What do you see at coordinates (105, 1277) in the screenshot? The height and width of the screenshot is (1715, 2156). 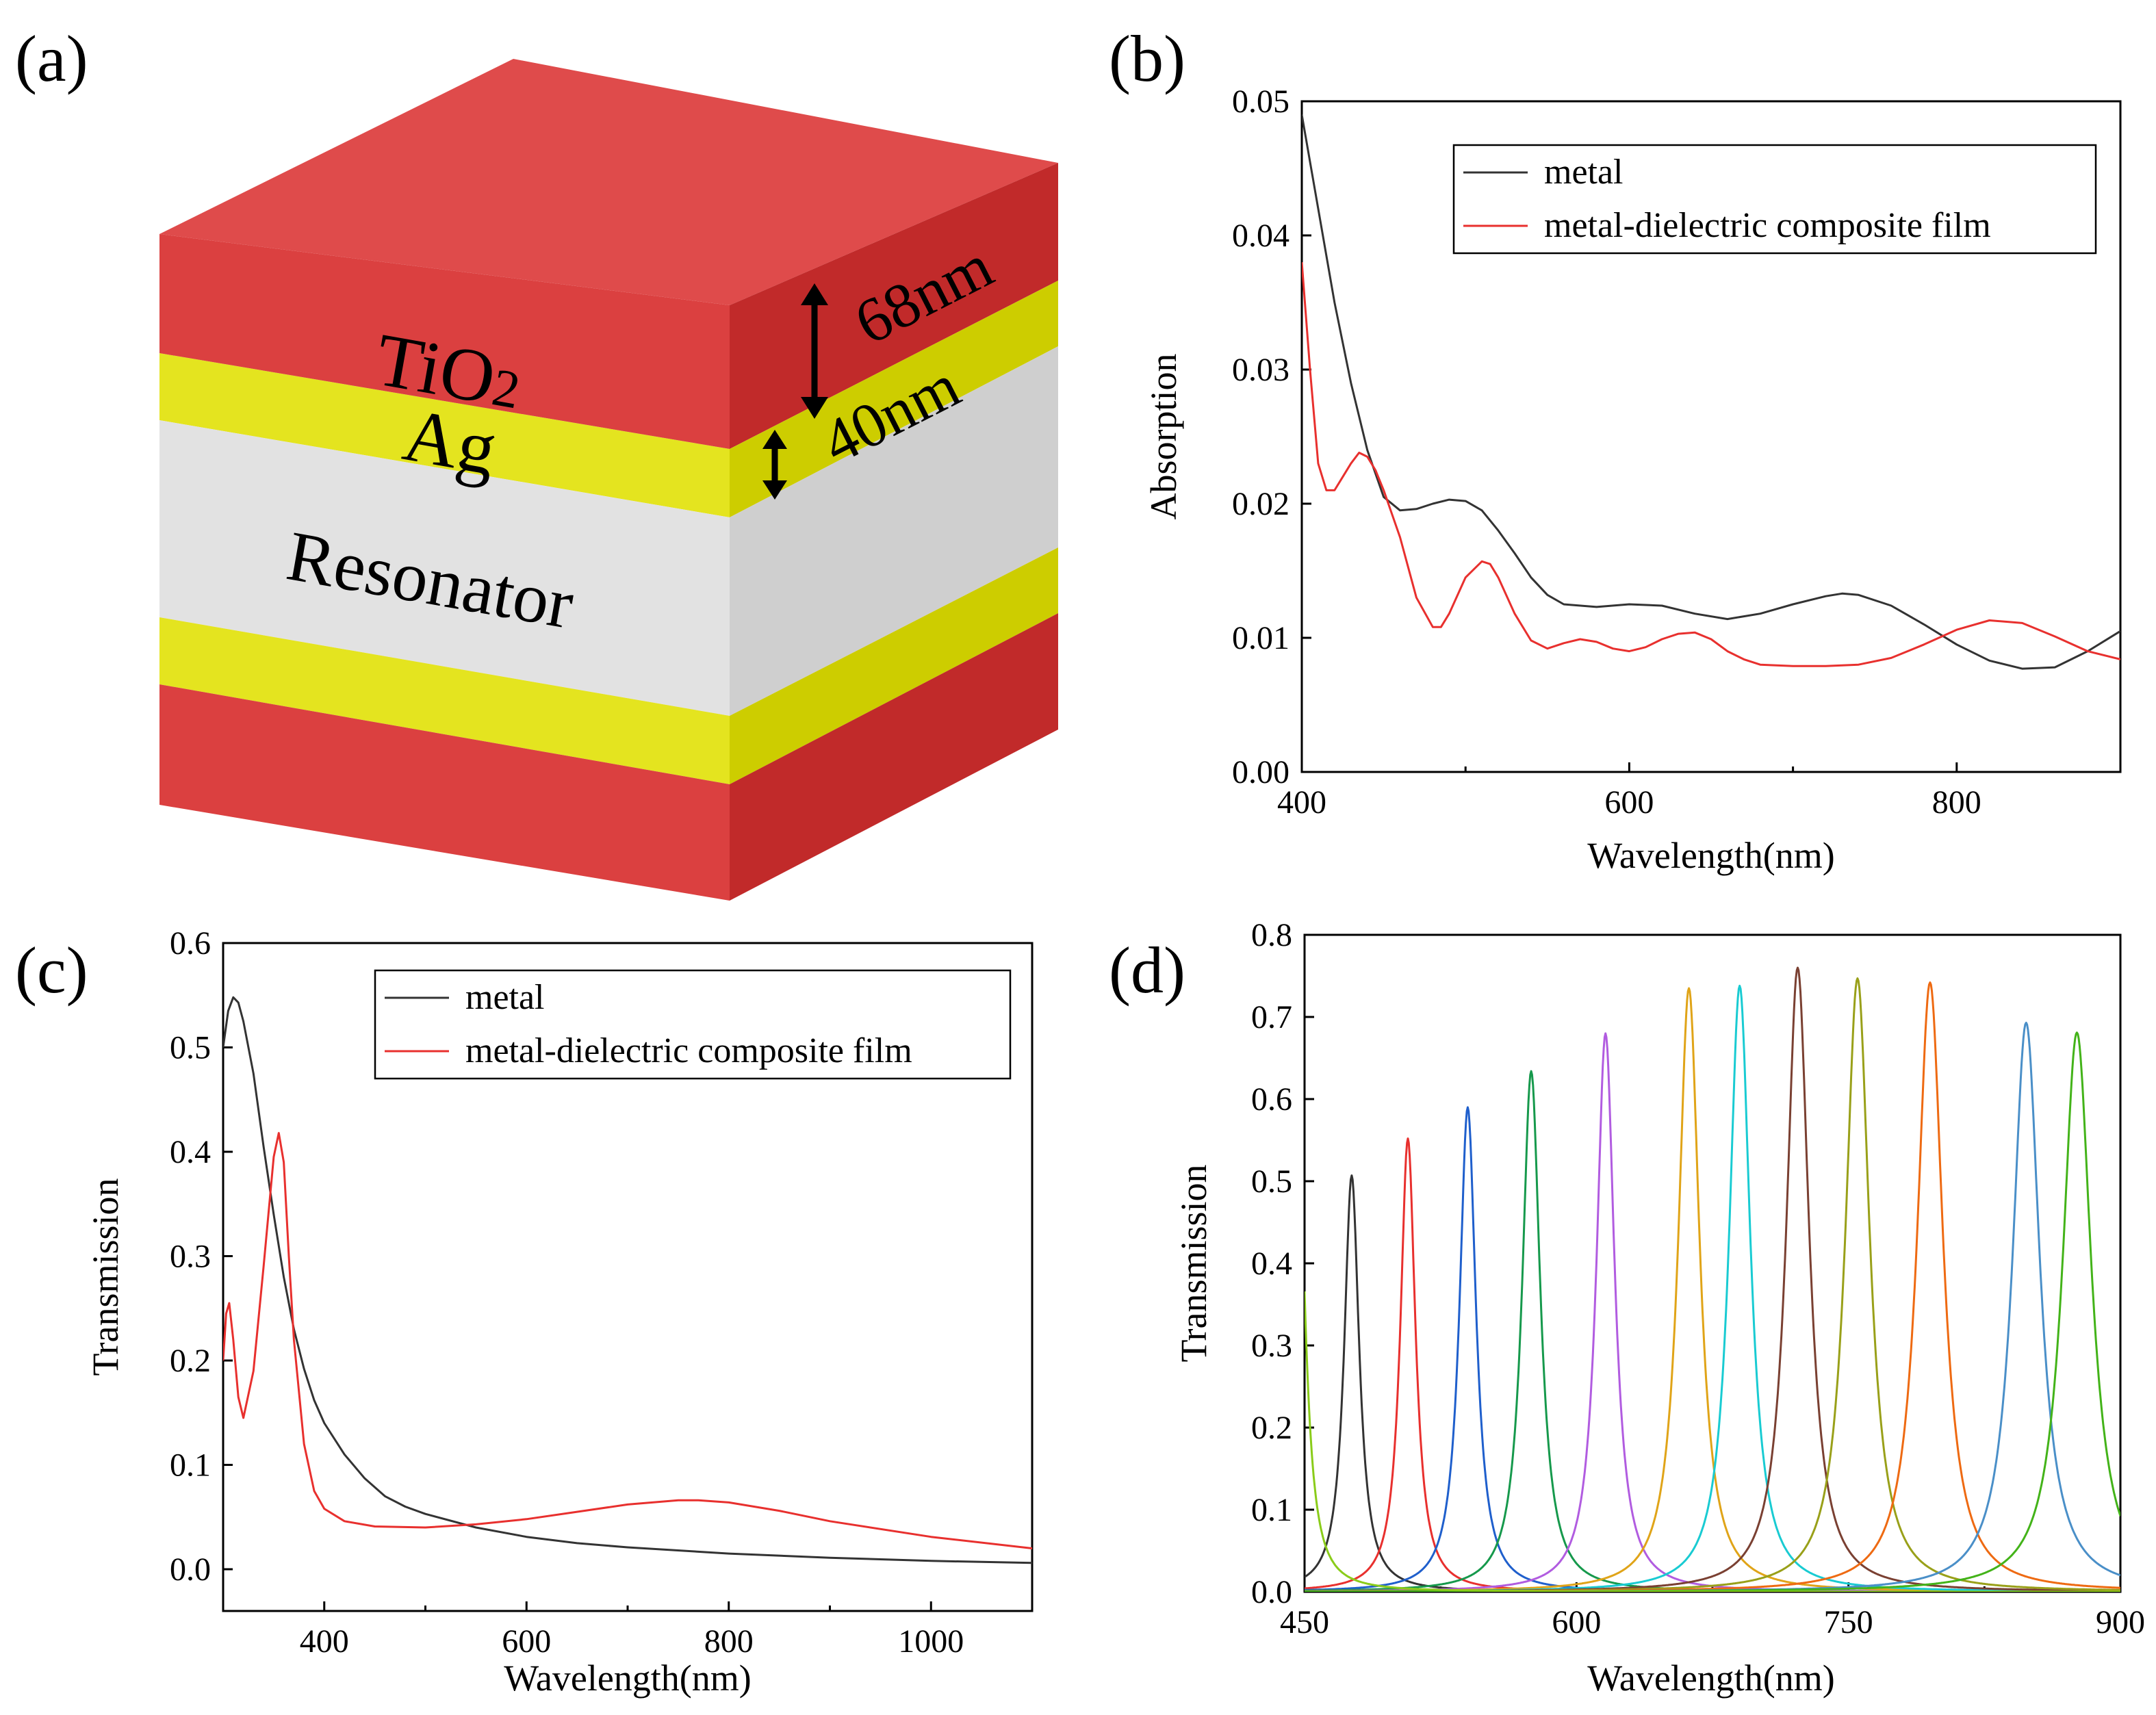 I see `c-y-axis-title: Transmission` at bounding box center [105, 1277].